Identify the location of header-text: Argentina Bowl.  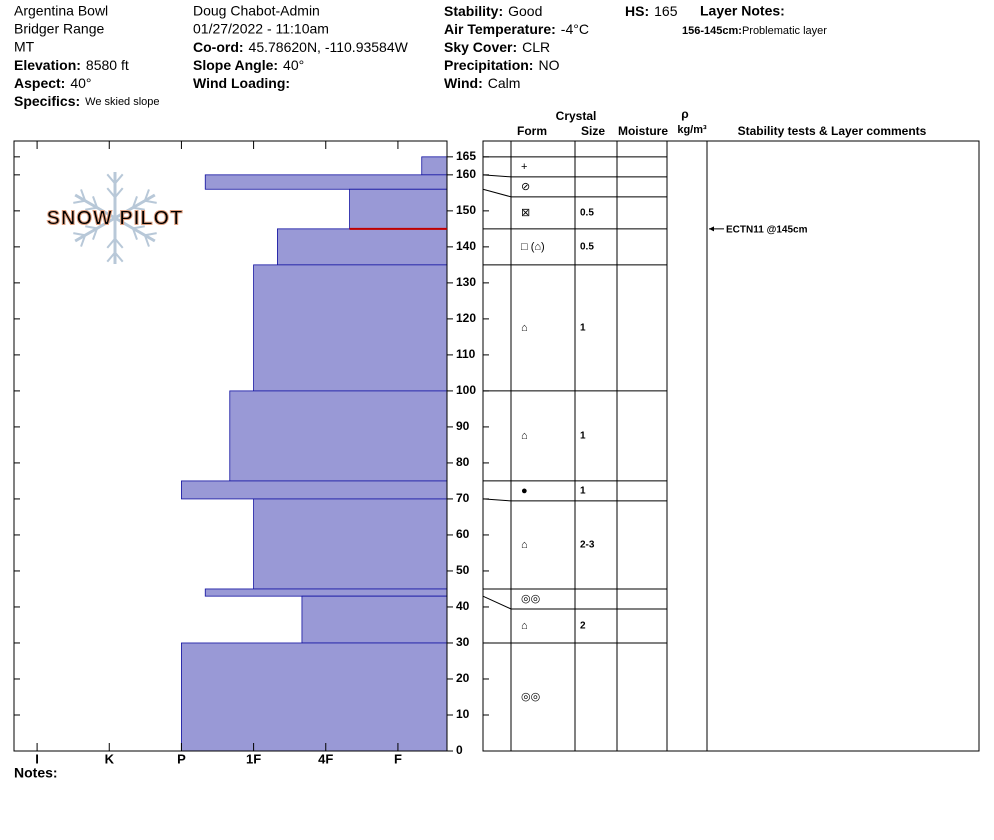
(61, 11).